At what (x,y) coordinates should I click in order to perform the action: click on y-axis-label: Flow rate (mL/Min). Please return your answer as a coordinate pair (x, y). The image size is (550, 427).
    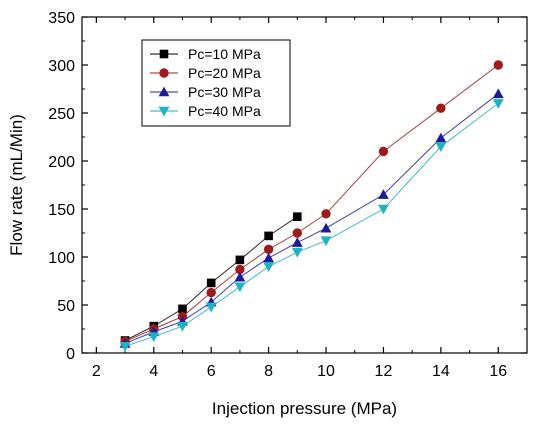
    Looking at the image, I should click on (16, 185).